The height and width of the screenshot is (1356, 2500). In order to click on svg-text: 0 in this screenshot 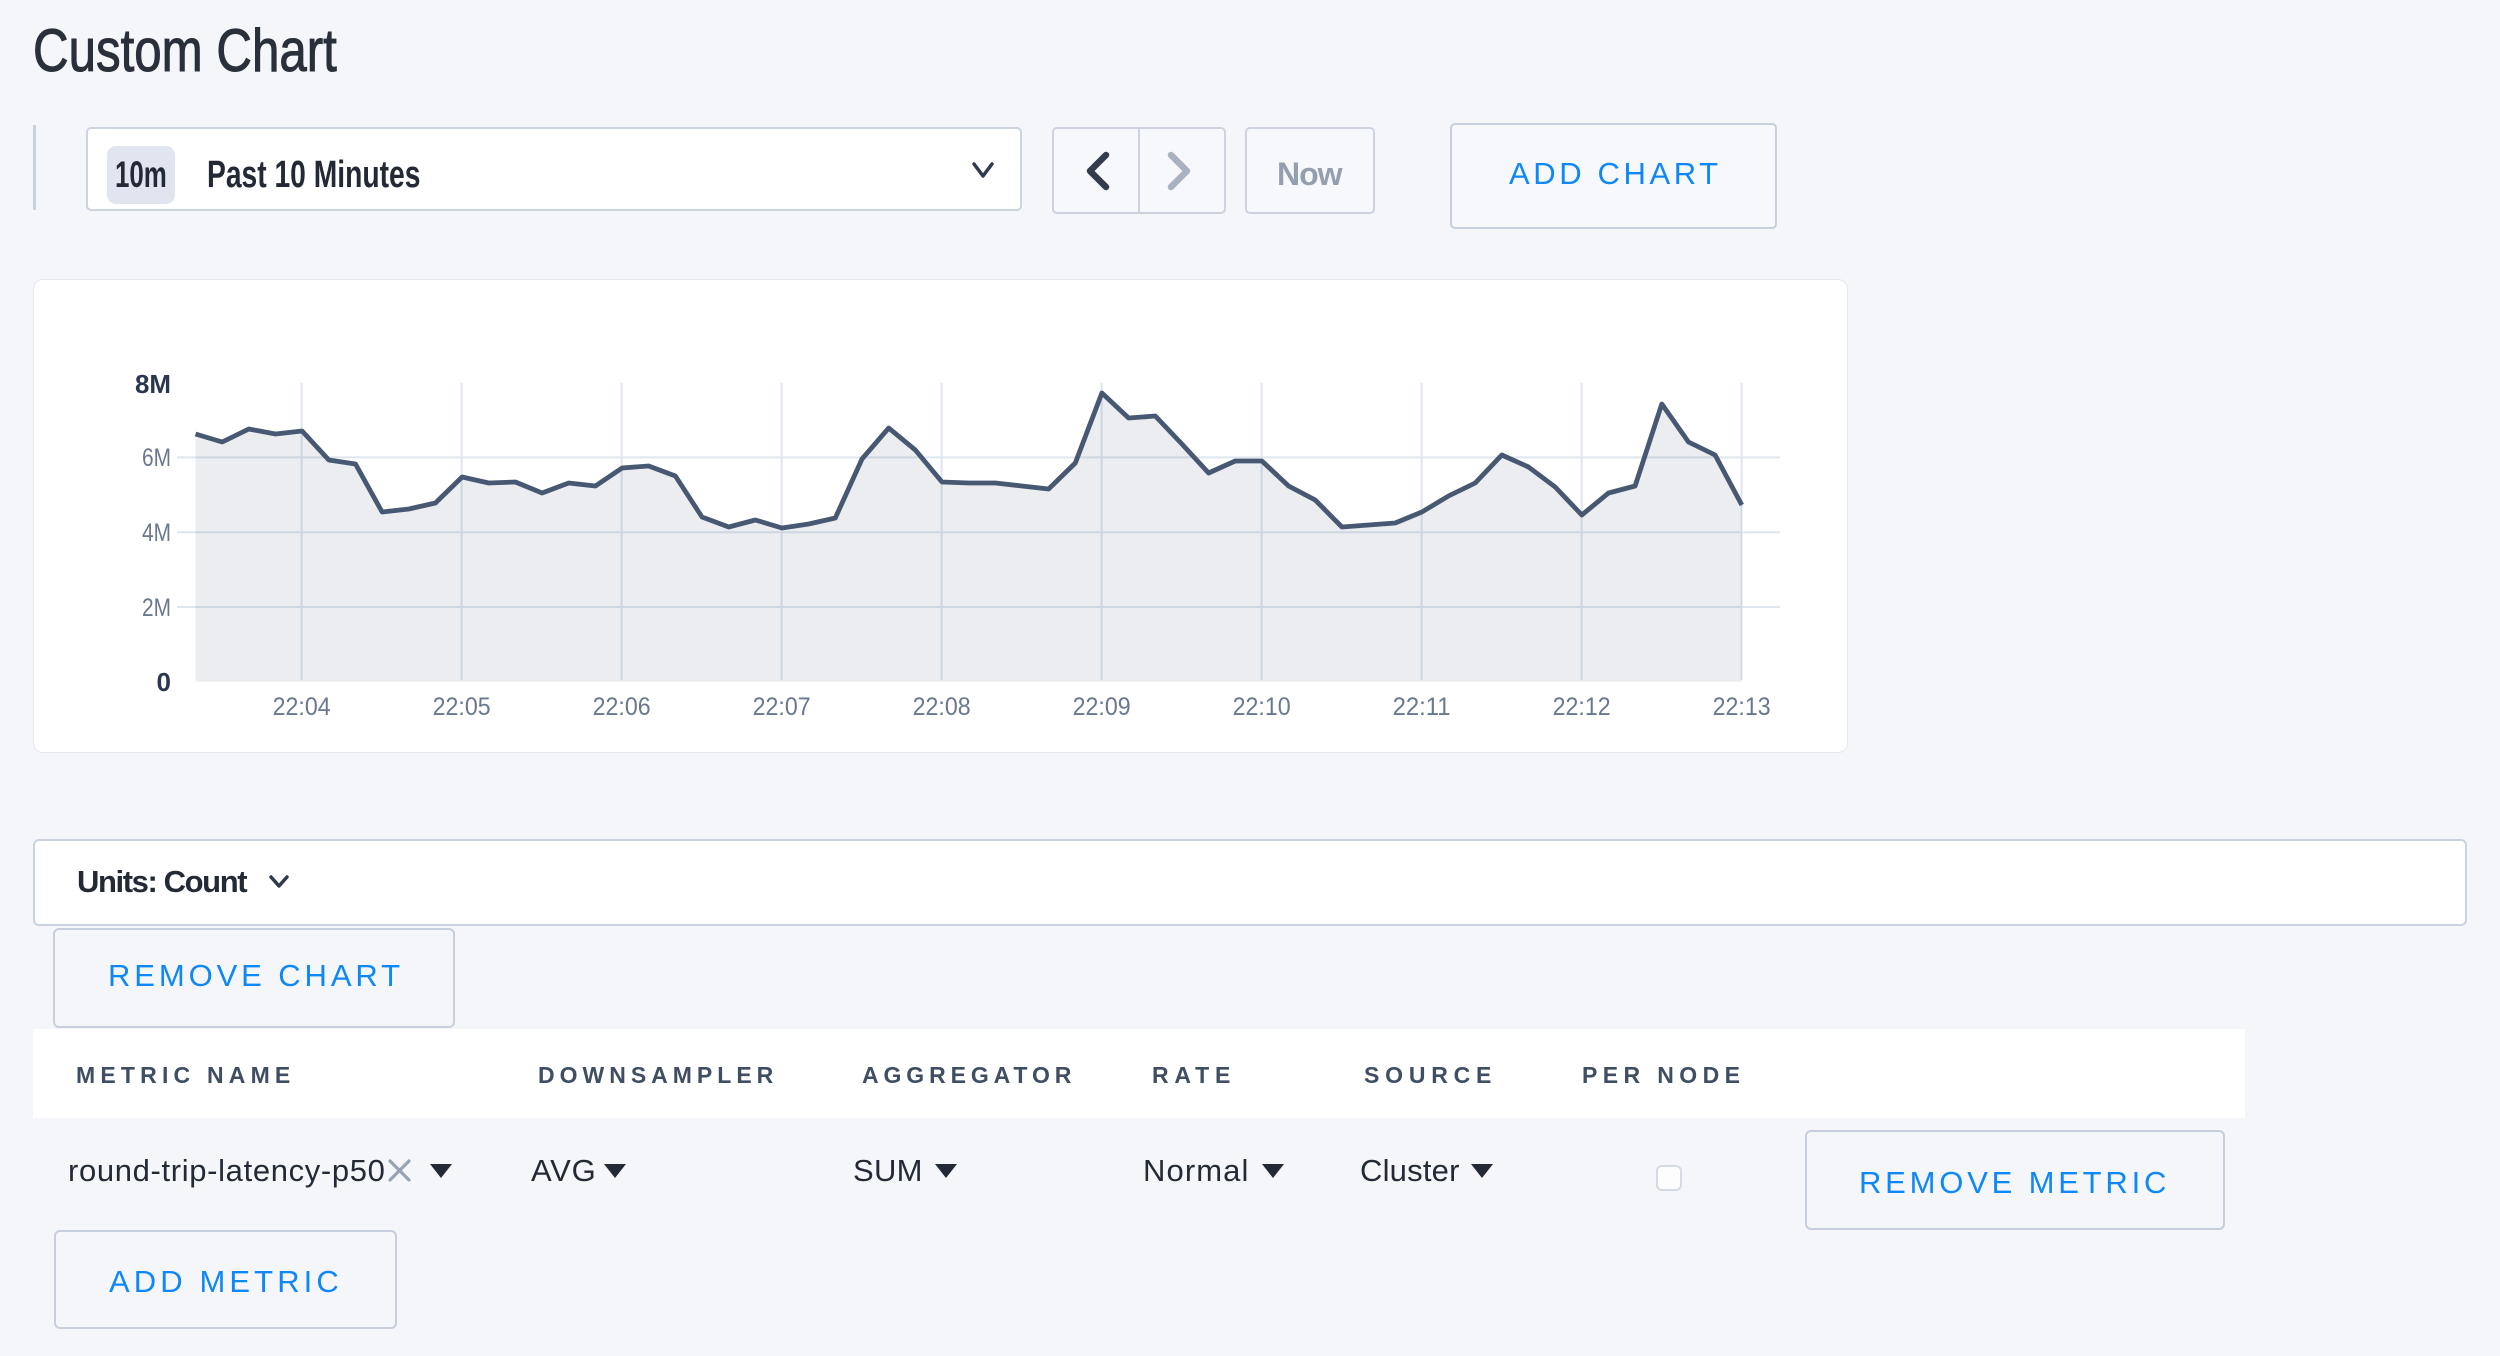, I will do `click(164, 682)`.